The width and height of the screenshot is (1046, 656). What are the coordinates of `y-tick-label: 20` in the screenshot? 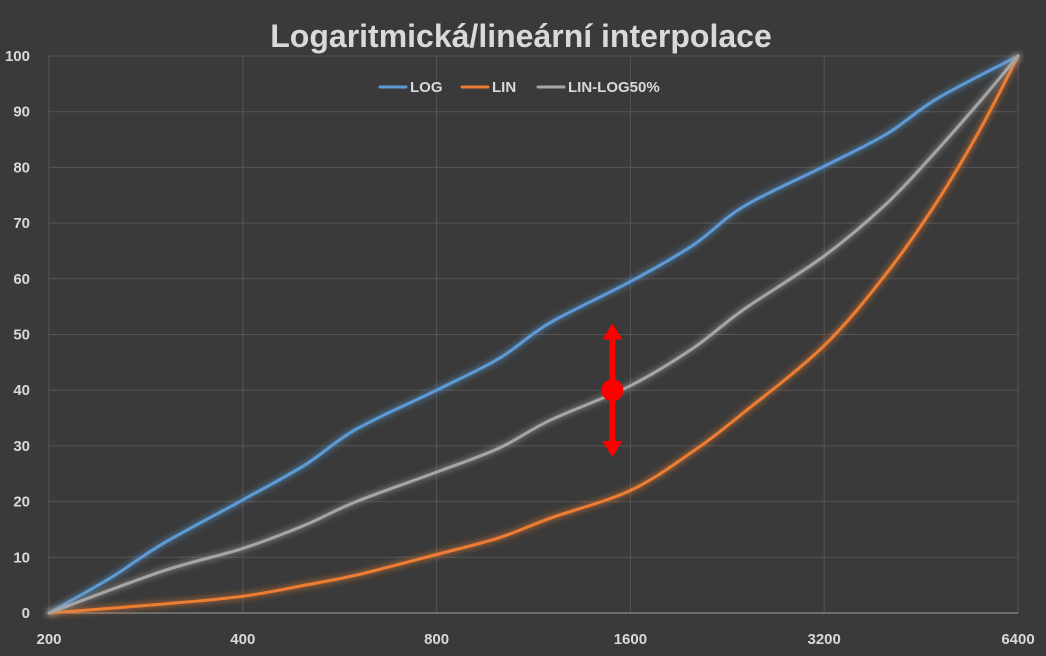 It's located at (21, 502).